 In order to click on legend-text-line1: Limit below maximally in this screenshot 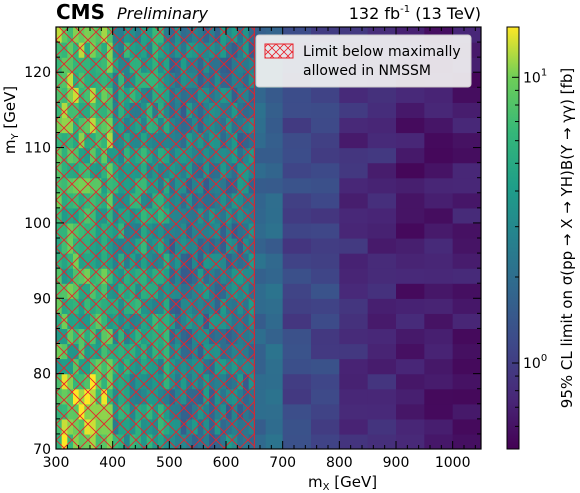, I will do `click(382, 52)`.